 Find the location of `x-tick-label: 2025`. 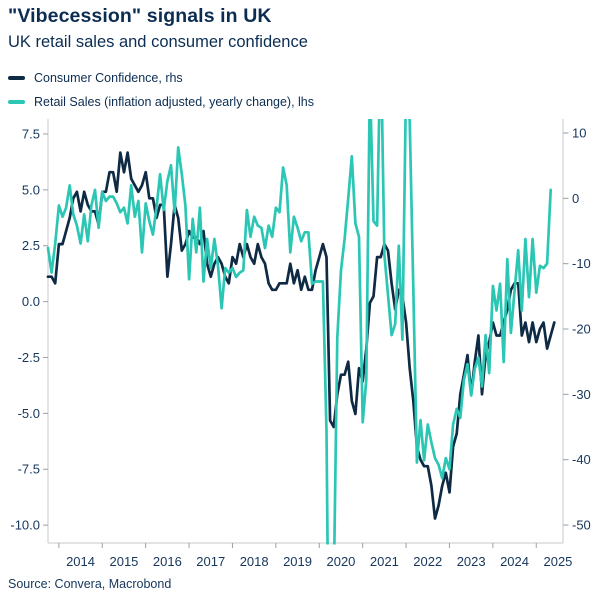

x-tick-label: 2025 is located at coordinates (557, 561).